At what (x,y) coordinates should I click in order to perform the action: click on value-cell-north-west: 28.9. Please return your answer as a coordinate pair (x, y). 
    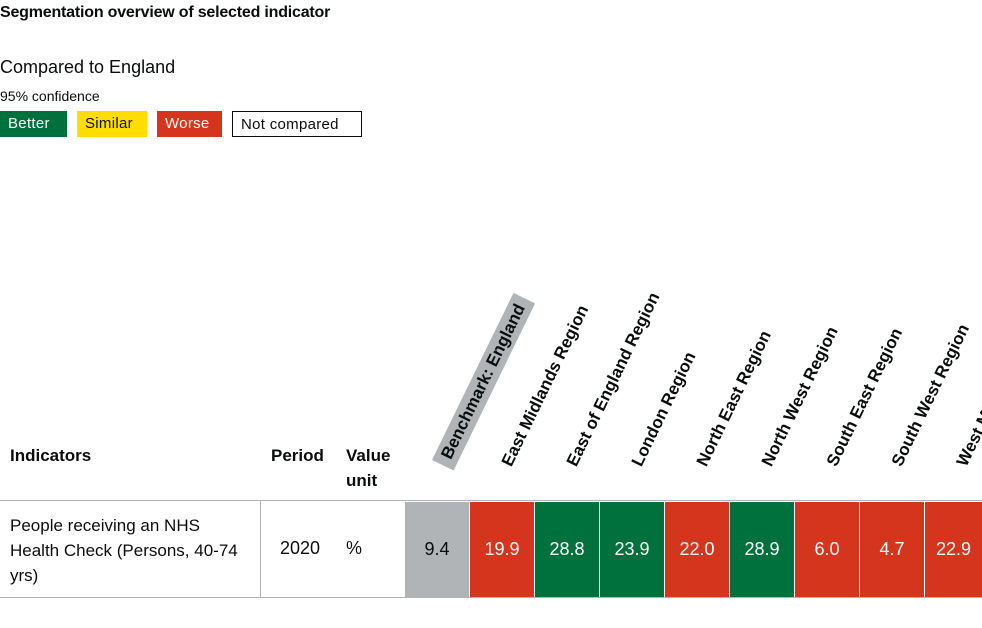
    Looking at the image, I should click on (762, 549).